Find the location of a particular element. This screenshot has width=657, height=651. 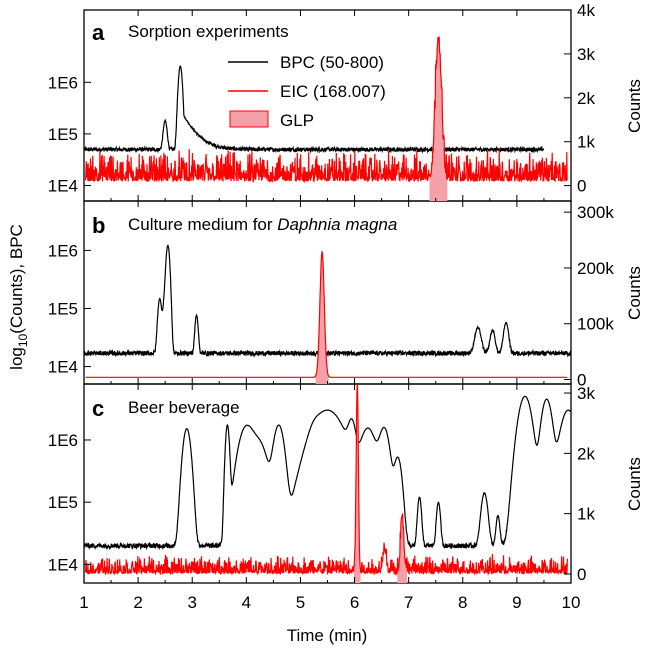

x-tick-label: 3 is located at coordinates (191, 602).